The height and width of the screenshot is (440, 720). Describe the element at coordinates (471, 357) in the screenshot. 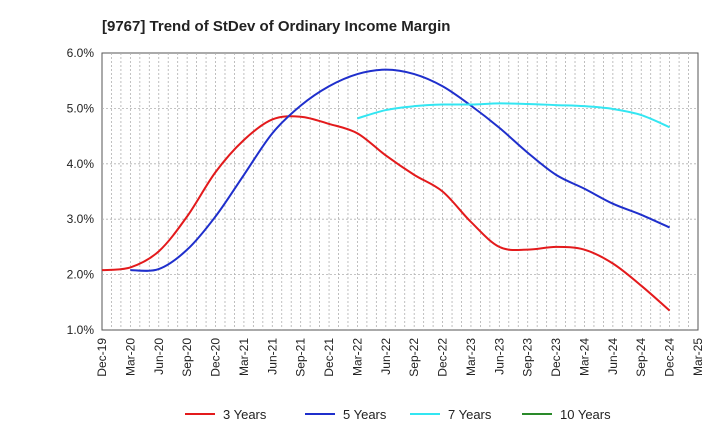

I see `x-tick-label: Mar-23` at that location.